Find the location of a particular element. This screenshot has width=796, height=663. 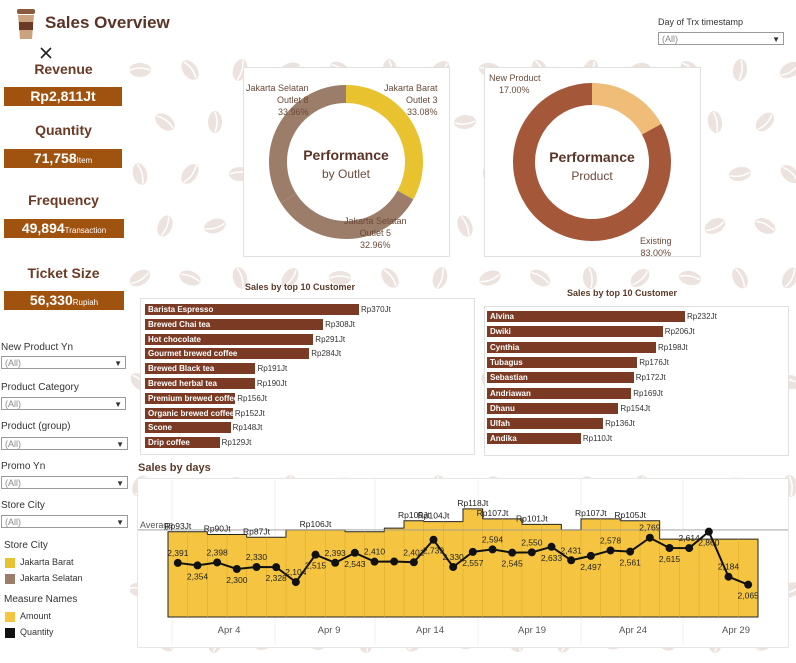

bar: Dhanu is located at coordinates (553, 408).